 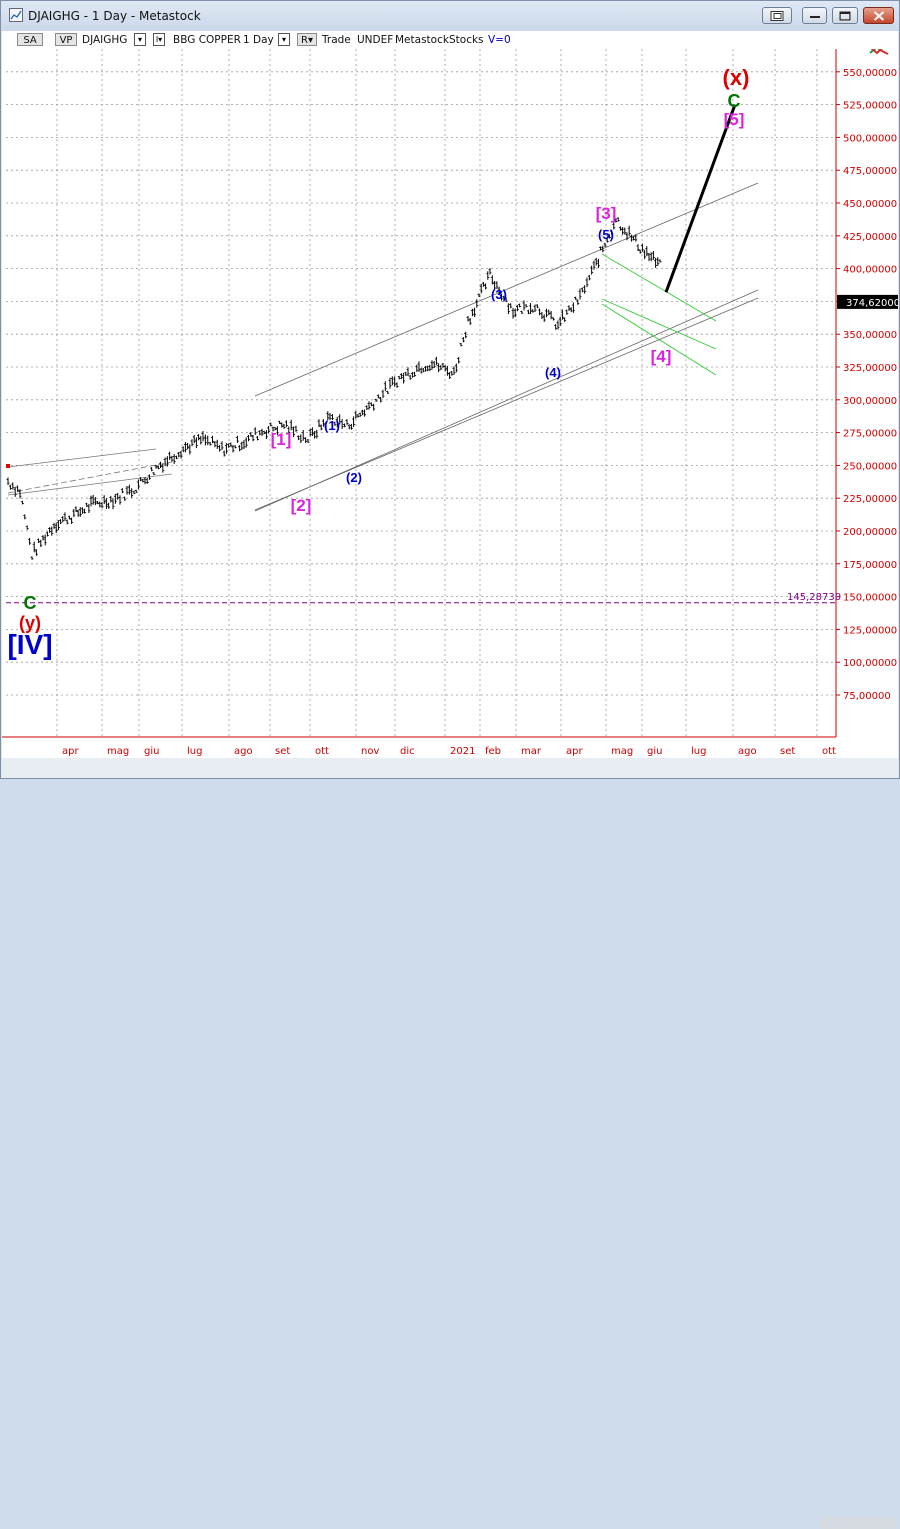 What do you see at coordinates (870, 73) in the screenshot?
I see `price-tick-label: 550,00000` at bounding box center [870, 73].